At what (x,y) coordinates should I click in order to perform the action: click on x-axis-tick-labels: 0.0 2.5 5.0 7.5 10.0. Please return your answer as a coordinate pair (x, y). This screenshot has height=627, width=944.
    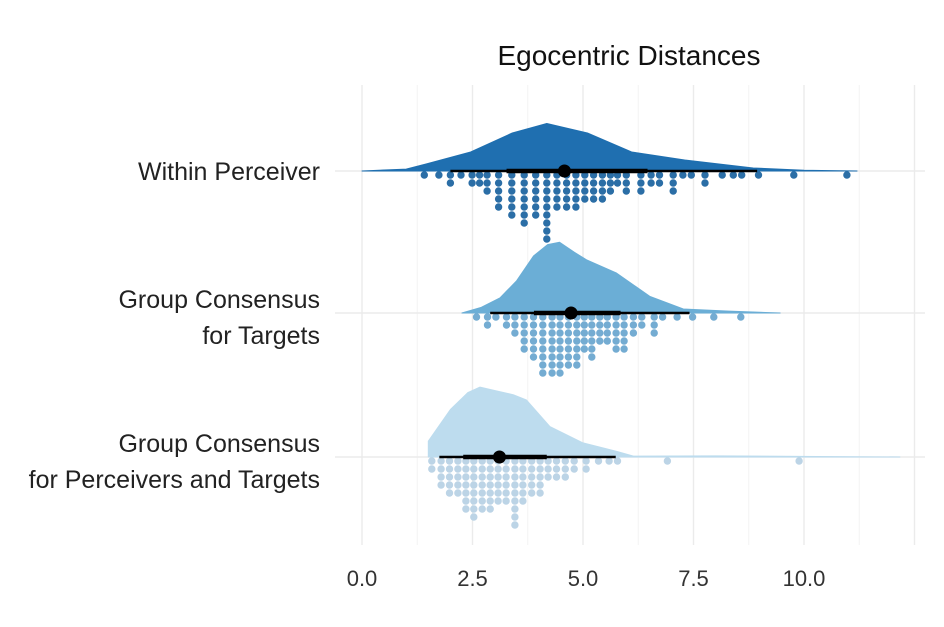
    Looking at the image, I should click on (586, 578).